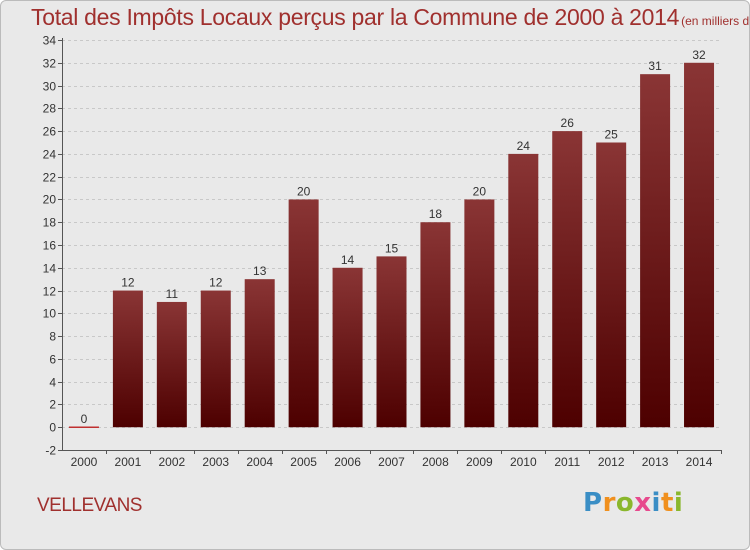 The height and width of the screenshot is (550, 750). I want to click on y-tick-label: 2, so click(52, 405).